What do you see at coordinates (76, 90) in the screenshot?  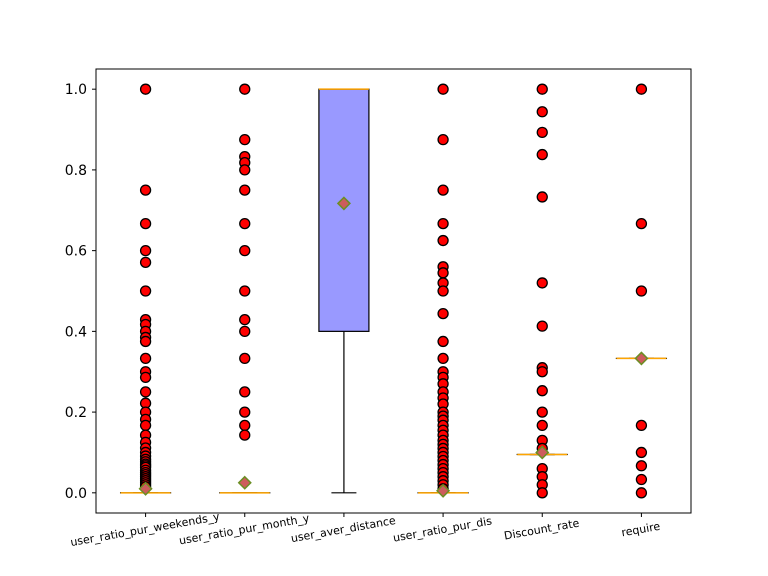 I see `y-tick-label: 1.0` at bounding box center [76, 90].